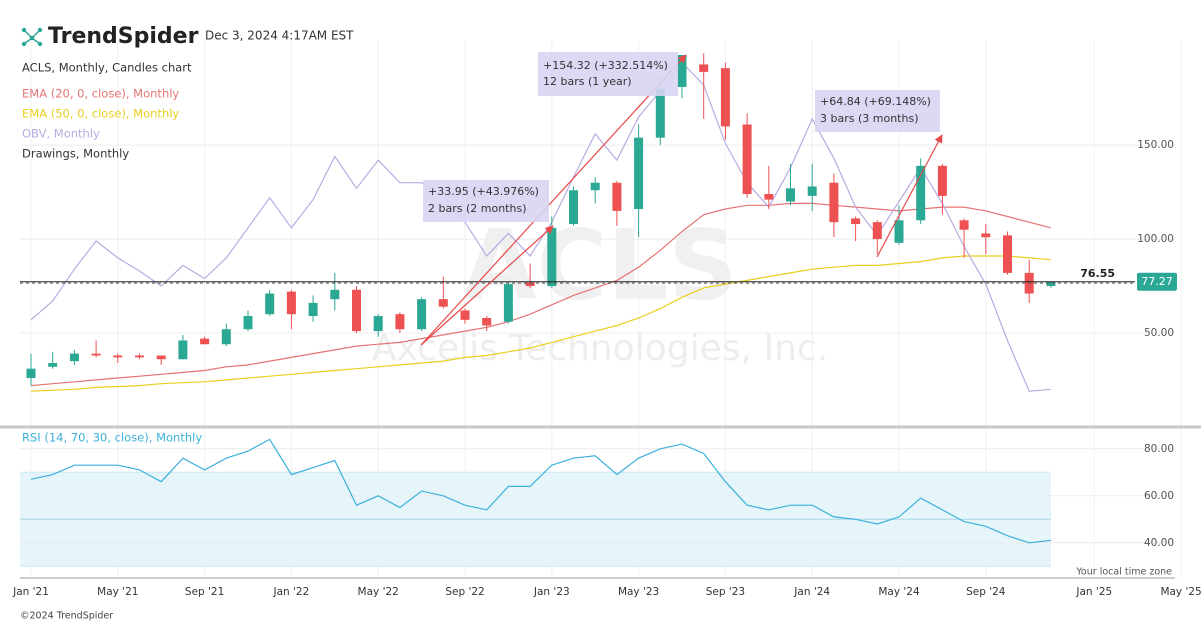  I want to click on x-tick-label: Sep '23, so click(725, 592).